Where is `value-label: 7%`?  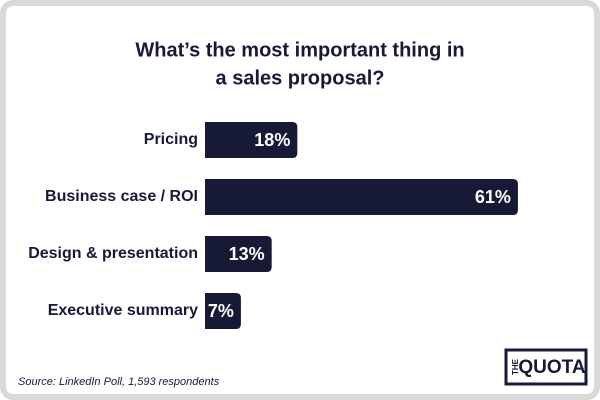
value-label: 7% is located at coordinates (221, 311).